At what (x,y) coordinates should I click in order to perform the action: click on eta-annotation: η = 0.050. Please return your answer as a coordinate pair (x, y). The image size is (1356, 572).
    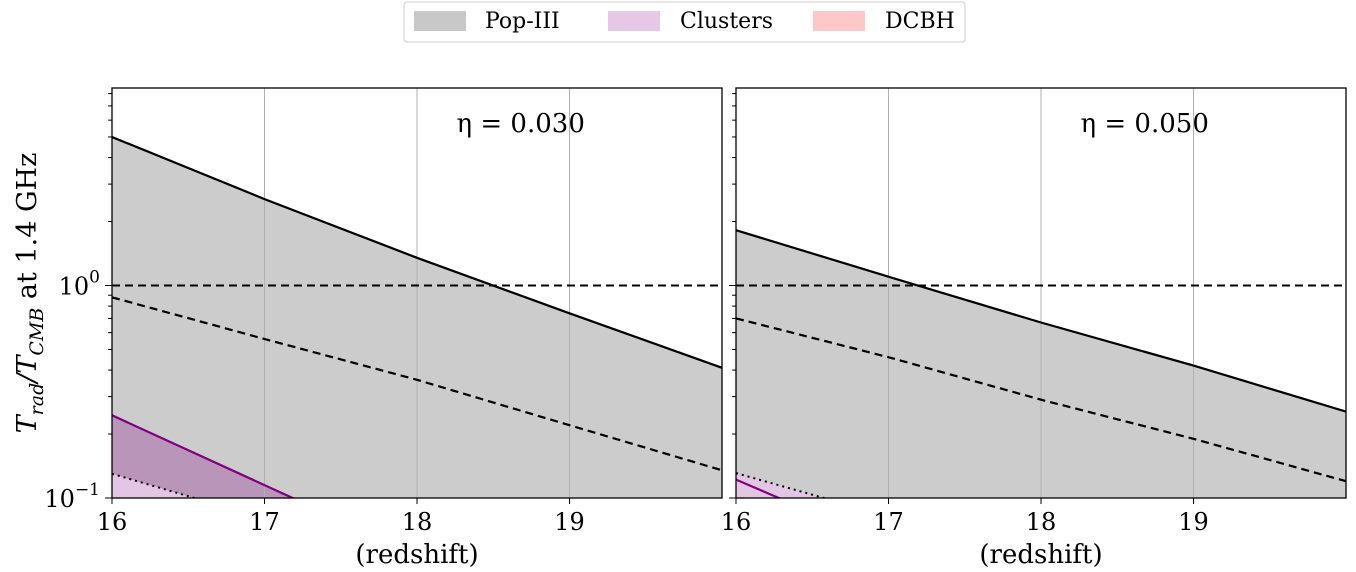
    Looking at the image, I should click on (1145, 124).